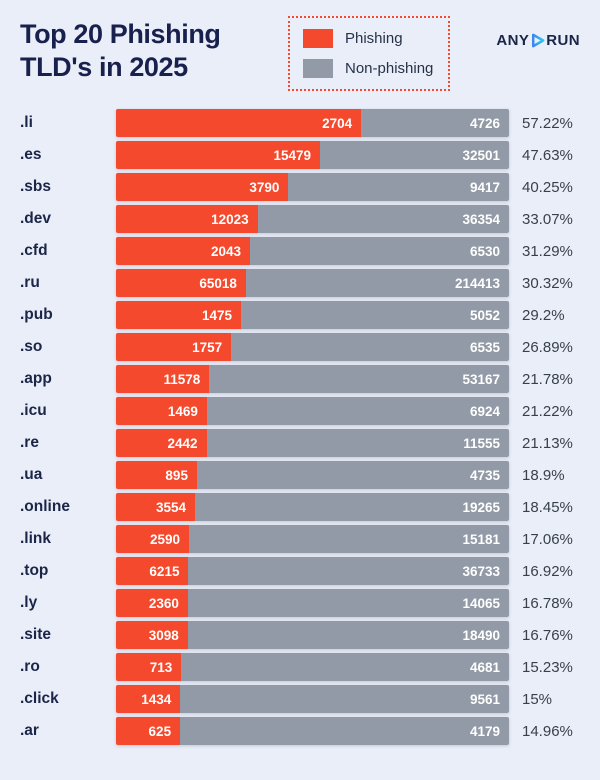  What do you see at coordinates (481, 219) in the screenshot?
I see `nonphishing-value: 36354` at bounding box center [481, 219].